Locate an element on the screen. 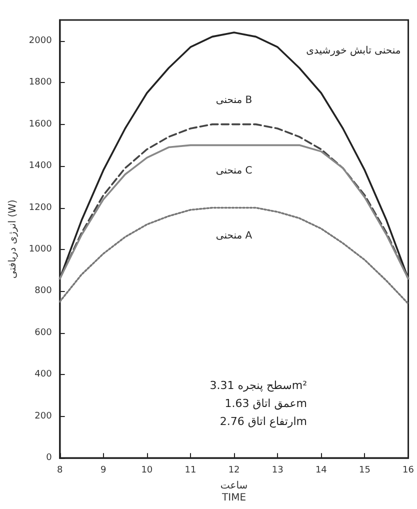 The height and width of the screenshot is (509, 417). x-tick-label: 9 is located at coordinates (103, 471).